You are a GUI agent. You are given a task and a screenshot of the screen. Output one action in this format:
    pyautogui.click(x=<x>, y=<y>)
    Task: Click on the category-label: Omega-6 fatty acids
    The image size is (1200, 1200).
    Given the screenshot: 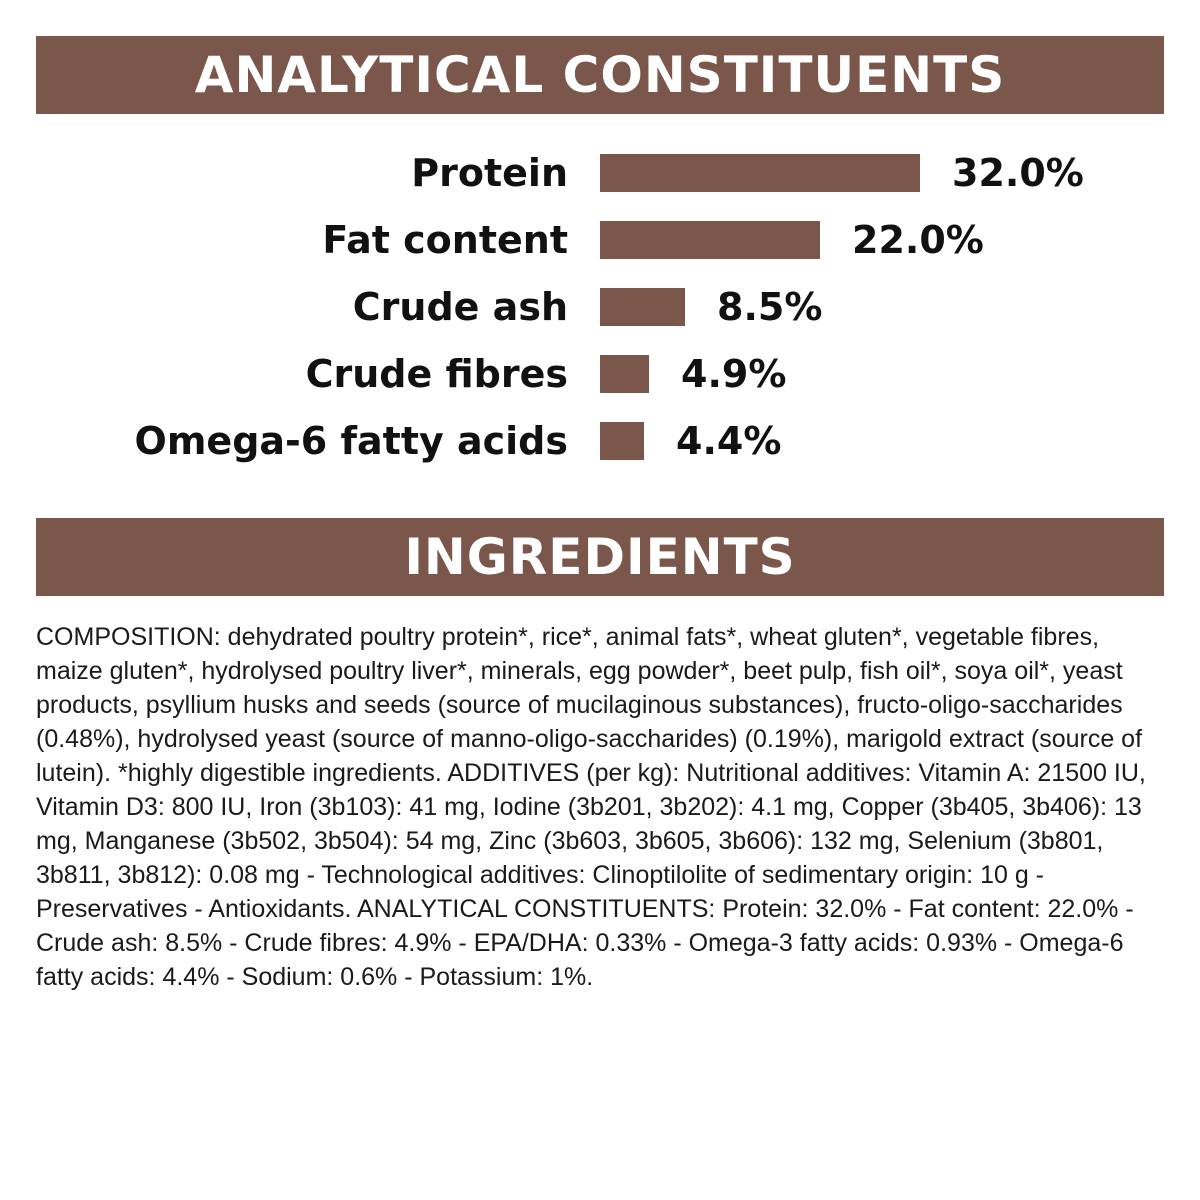 What is the action you would take?
    pyautogui.click(x=351, y=441)
    